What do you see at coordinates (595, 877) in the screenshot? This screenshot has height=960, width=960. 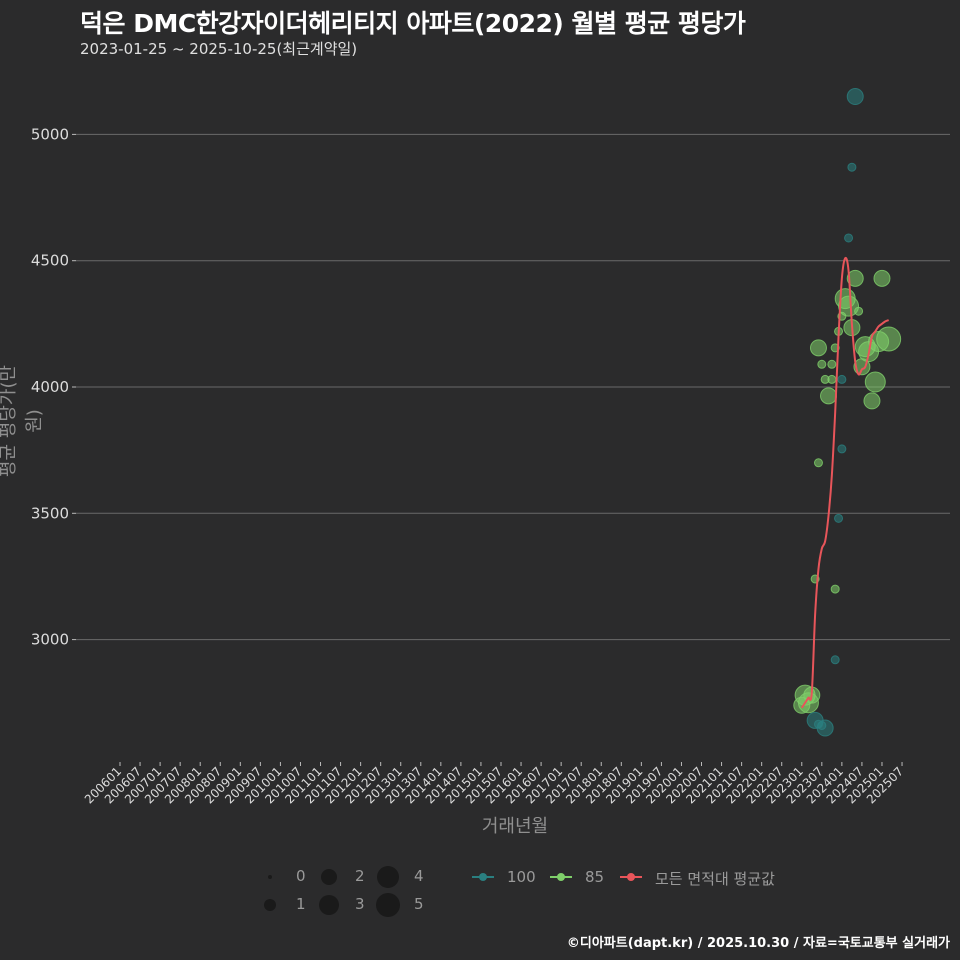 I see `legend-series-label: 85` at bounding box center [595, 877].